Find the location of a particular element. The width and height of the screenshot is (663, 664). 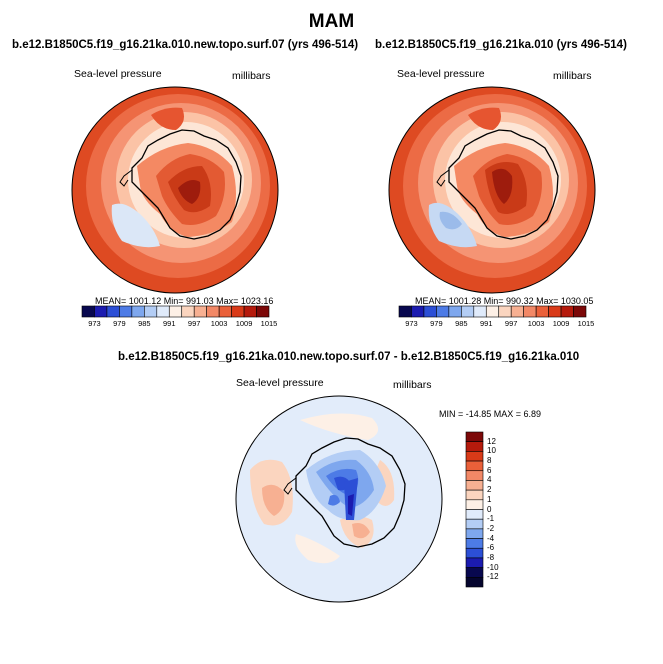

colorbar-left-tick: 979 is located at coordinates (119, 323).